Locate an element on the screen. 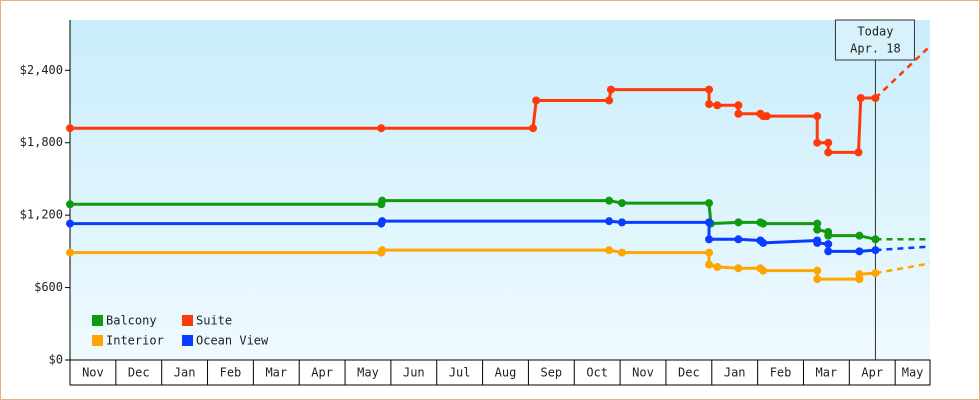 The width and height of the screenshot is (980, 400). y-tick-label: $1,800 is located at coordinates (41, 142).